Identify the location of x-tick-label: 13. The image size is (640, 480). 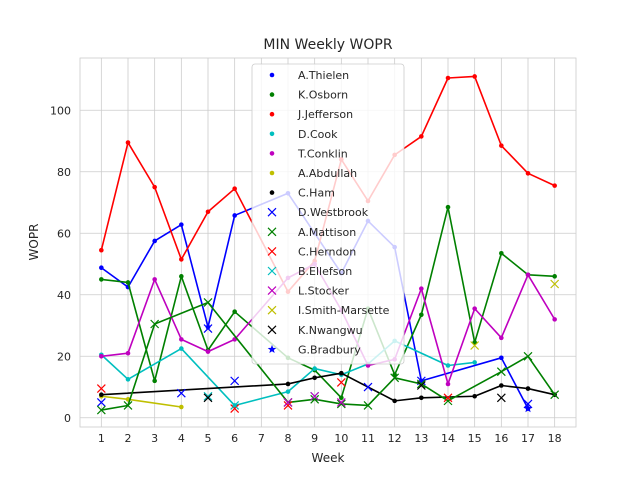
(421, 438).